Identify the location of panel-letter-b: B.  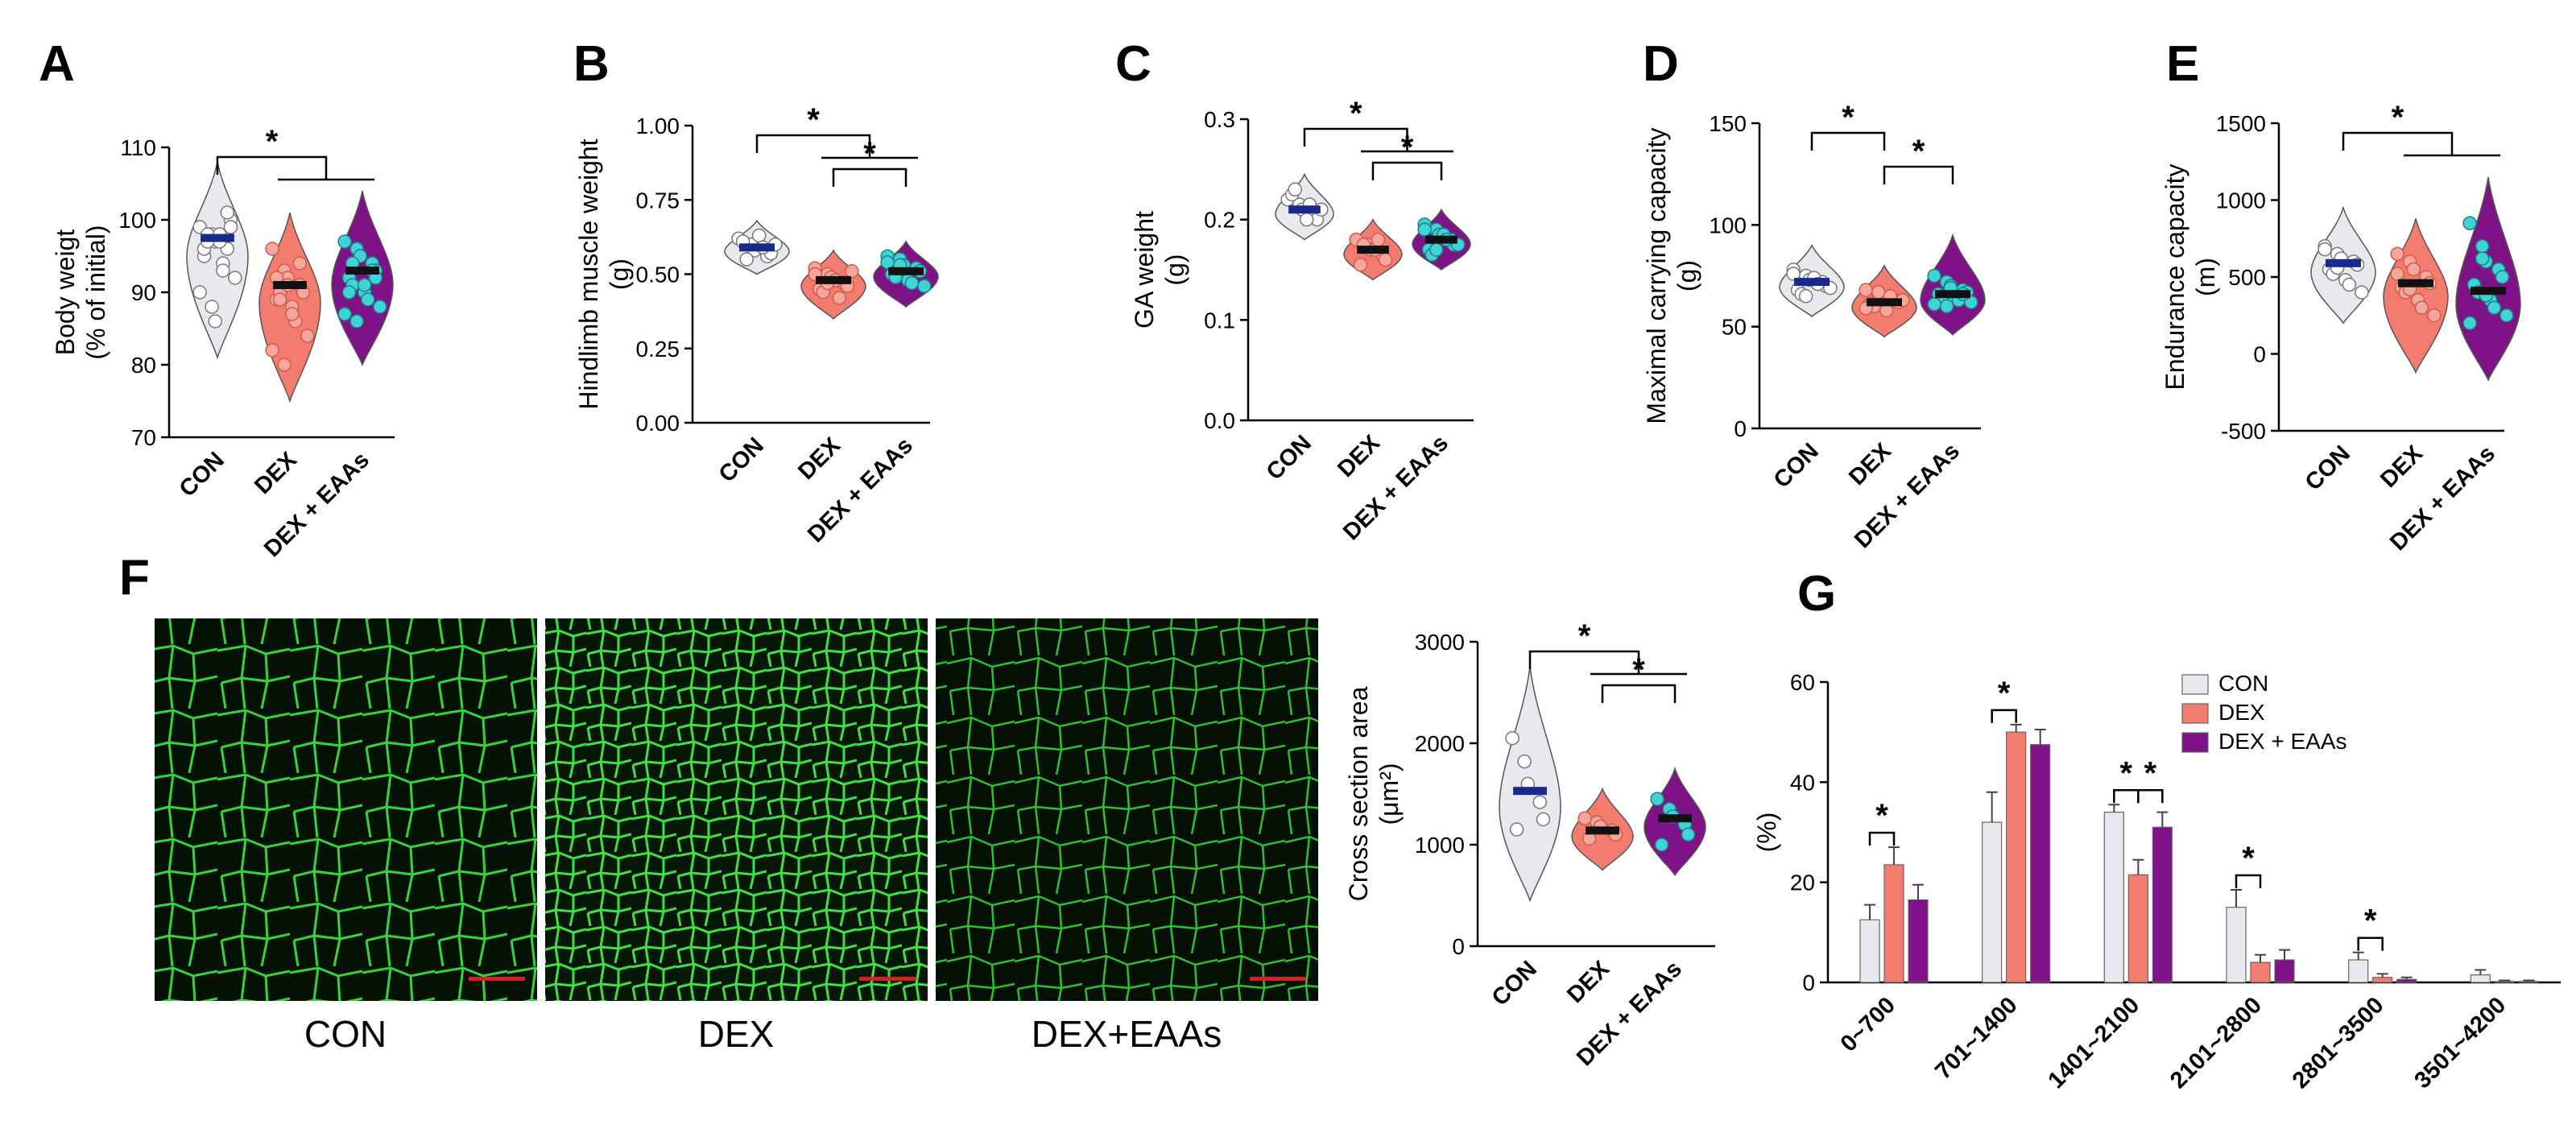
(591, 64).